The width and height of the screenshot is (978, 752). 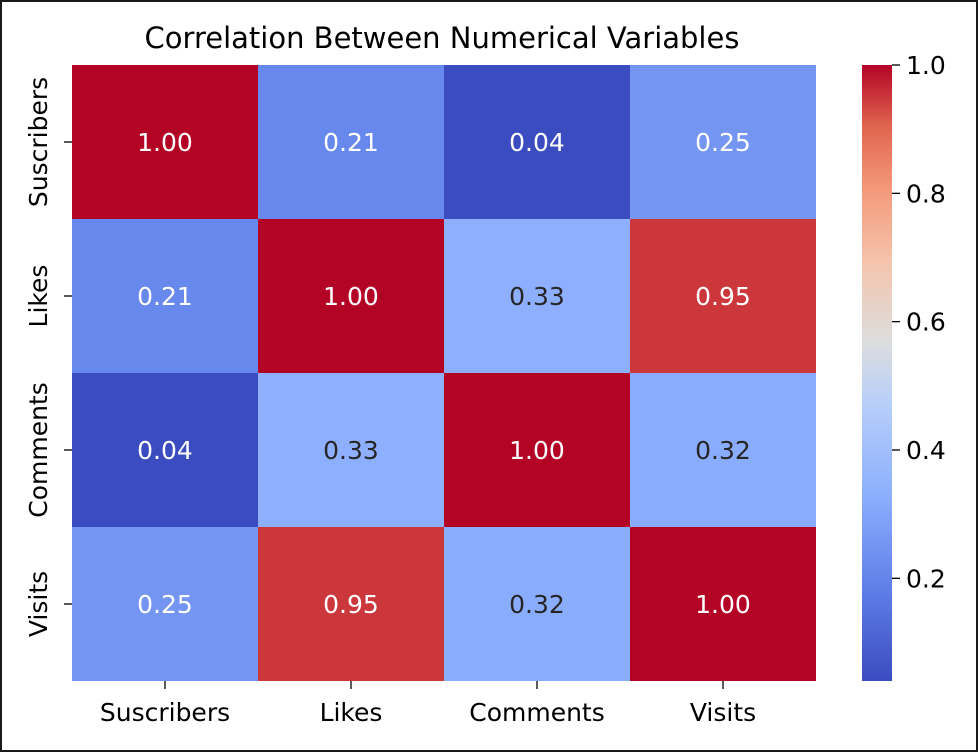 What do you see at coordinates (723, 712) in the screenshot?
I see `column-tick-label: Visits` at bounding box center [723, 712].